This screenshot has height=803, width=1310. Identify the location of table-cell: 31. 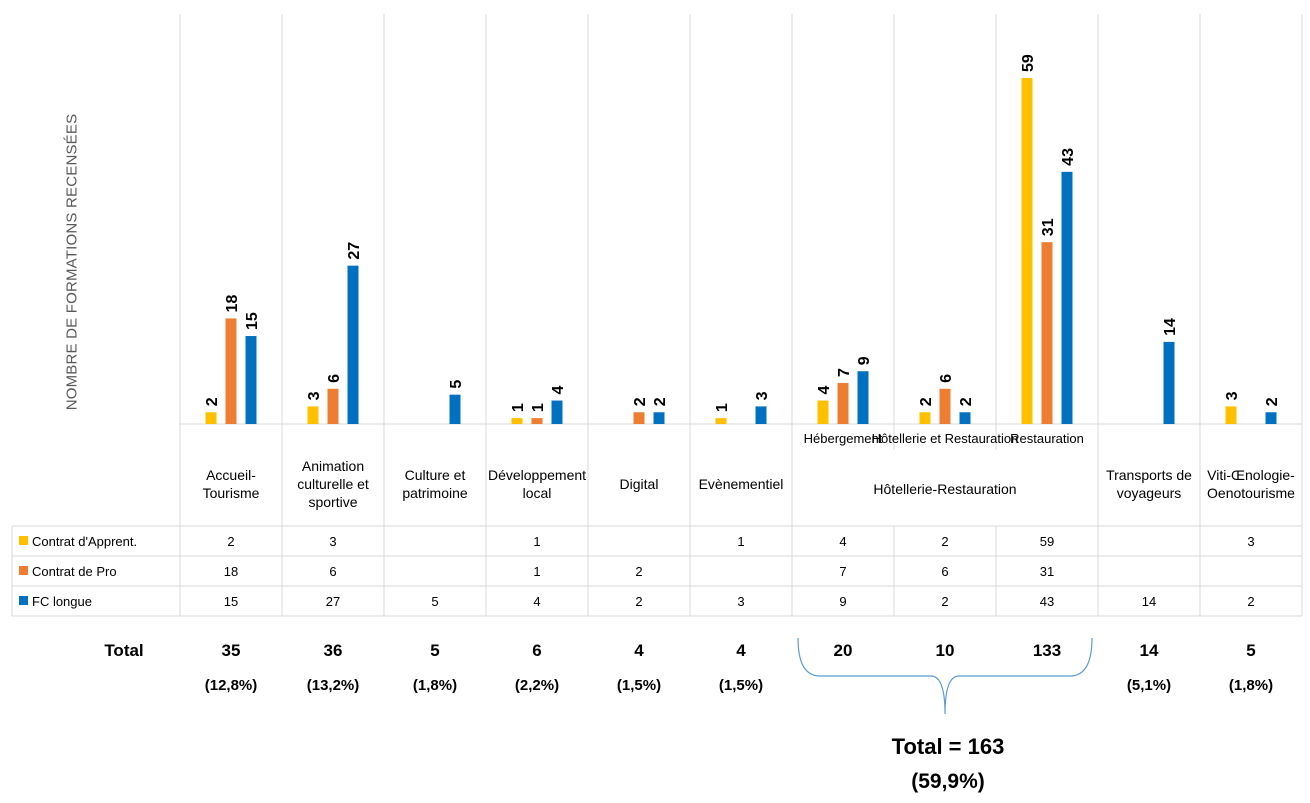
(1047, 571).